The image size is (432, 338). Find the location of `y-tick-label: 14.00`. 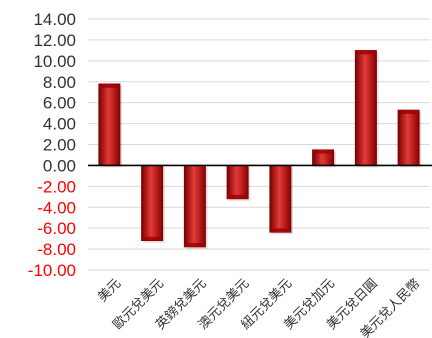

y-tick-label: 14.00 is located at coordinates (54, 19).